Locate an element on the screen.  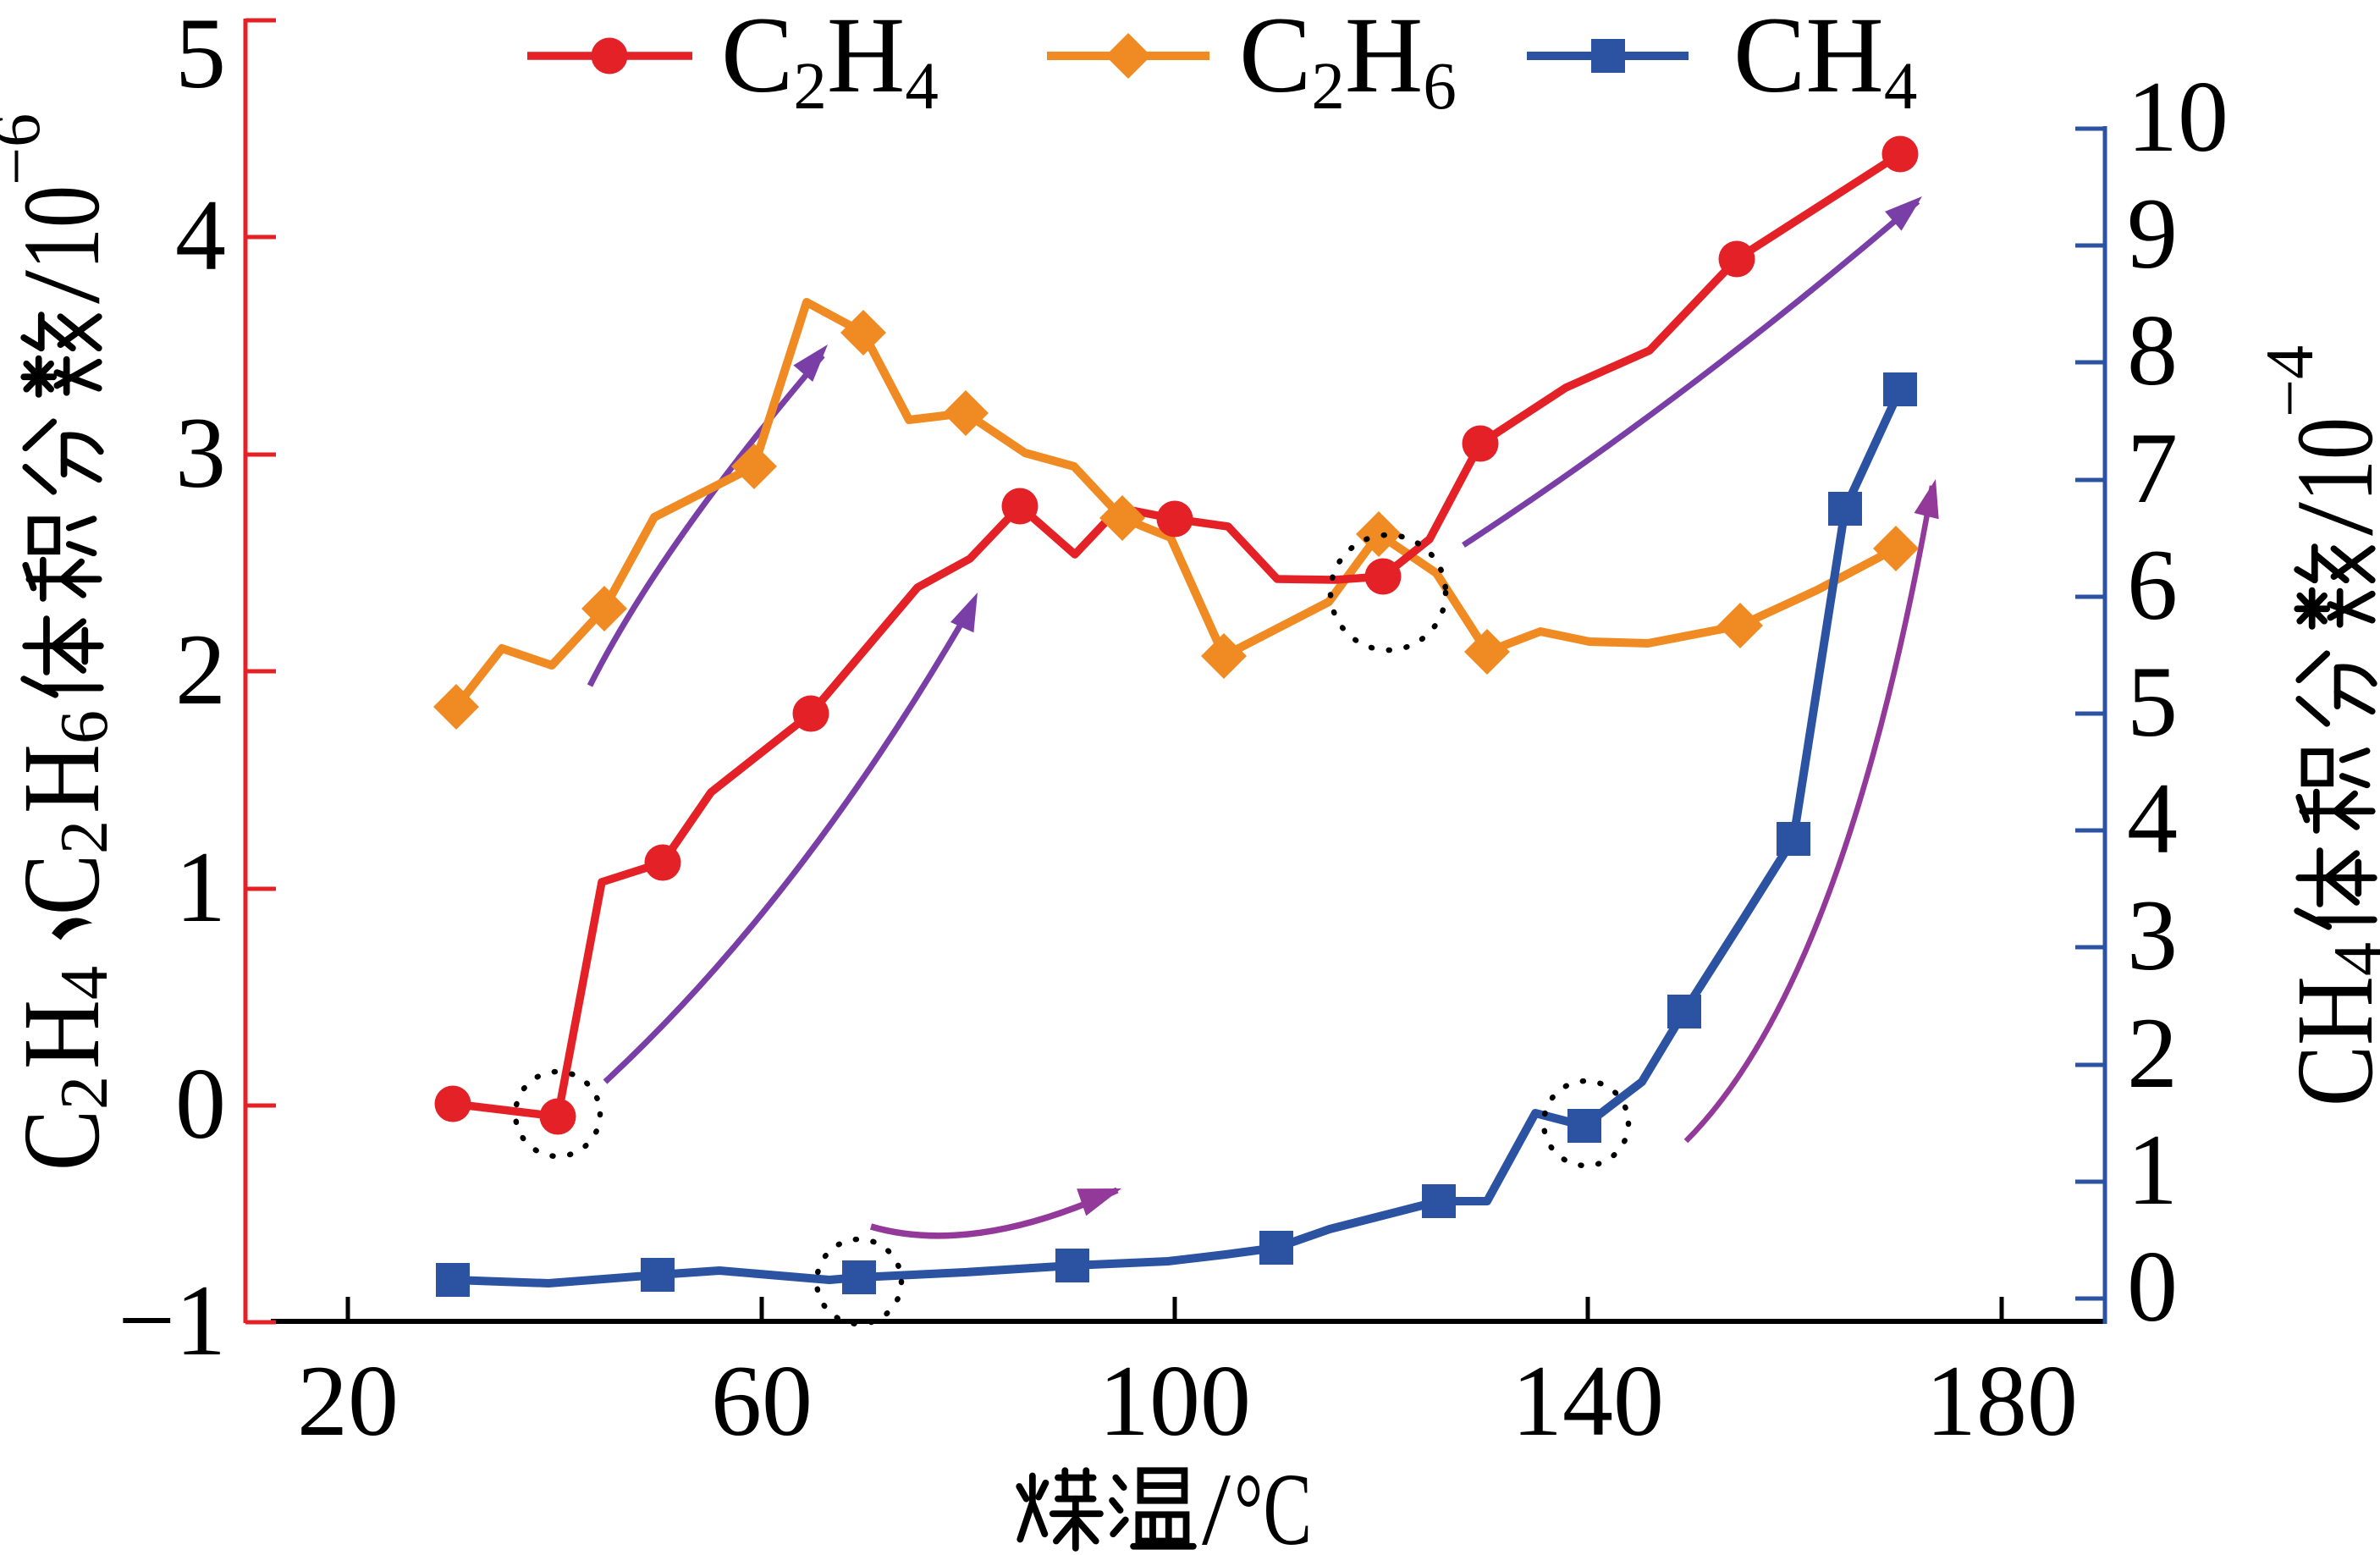
svg-text: C2H4 is located at coordinates (830, 62).